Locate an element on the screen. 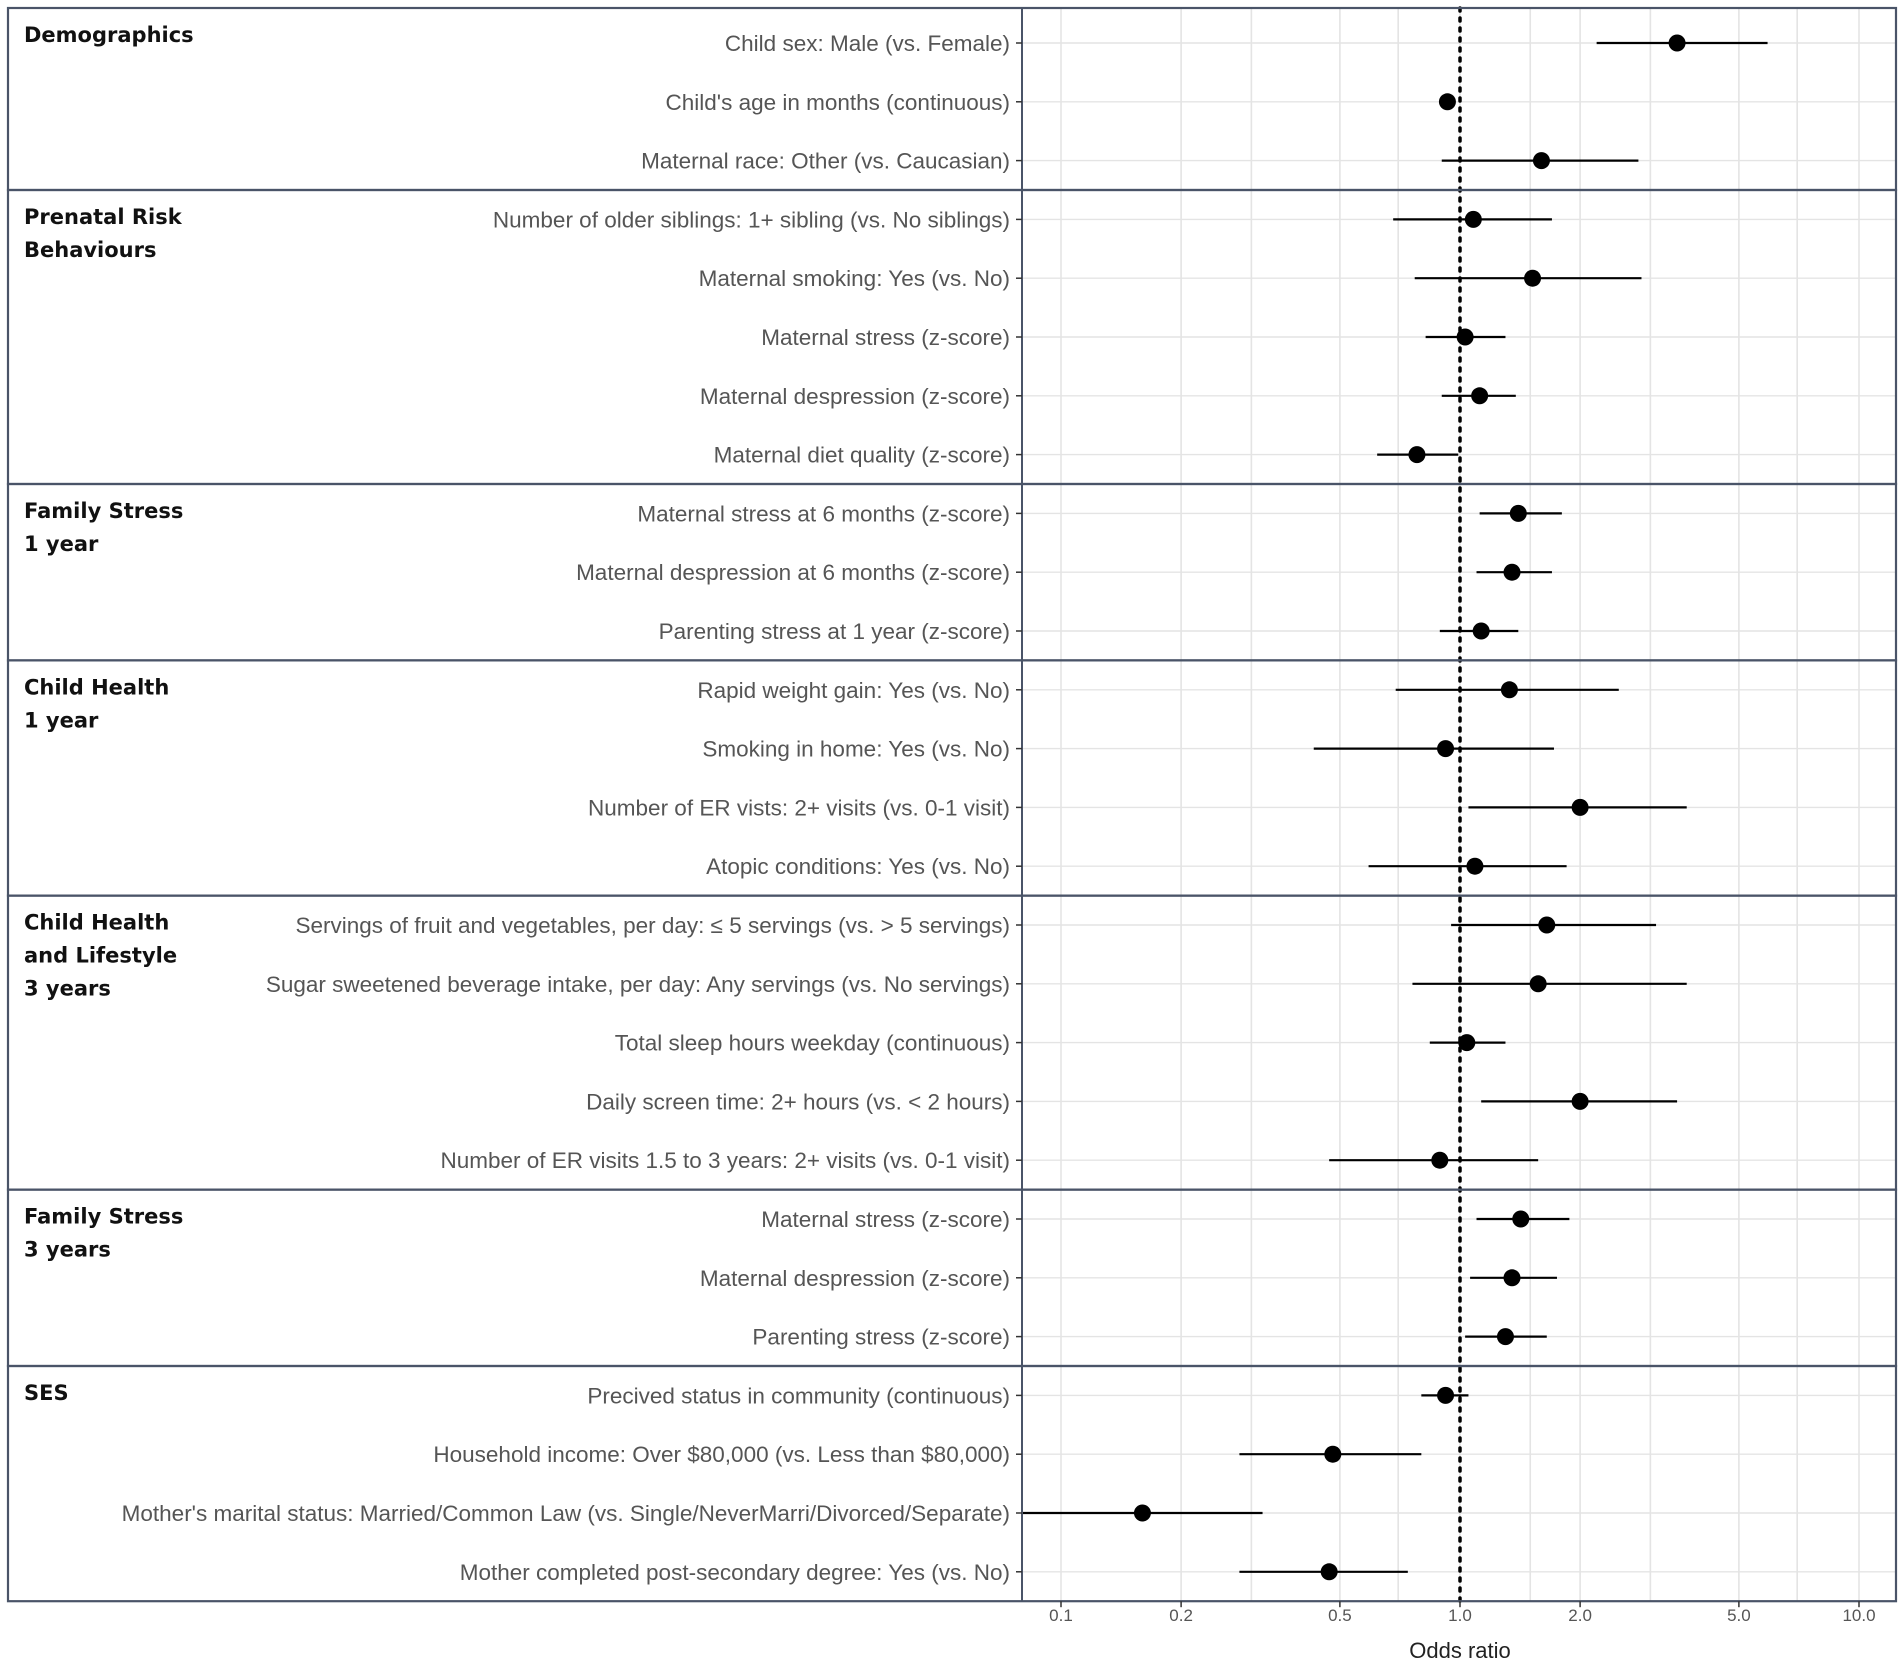 The image size is (1902, 1664). group-label: Demographics is located at coordinates (109, 35).